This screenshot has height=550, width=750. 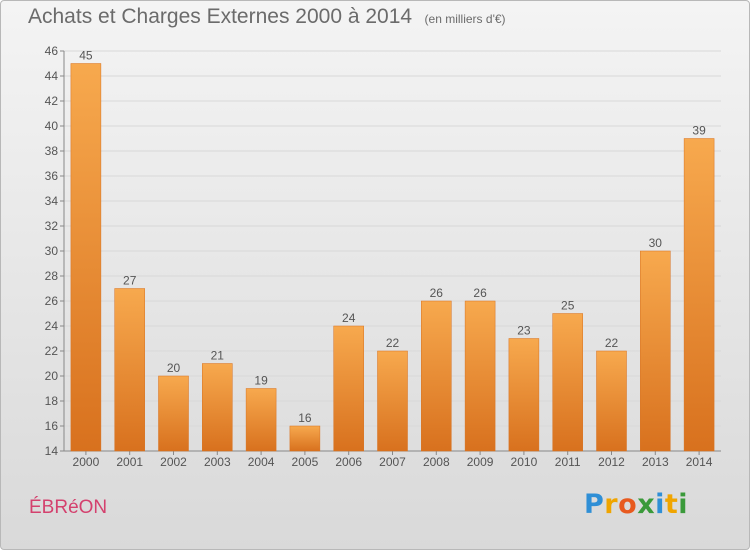 I want to click on y-tick-label: 42, so click(x=52, y=101).